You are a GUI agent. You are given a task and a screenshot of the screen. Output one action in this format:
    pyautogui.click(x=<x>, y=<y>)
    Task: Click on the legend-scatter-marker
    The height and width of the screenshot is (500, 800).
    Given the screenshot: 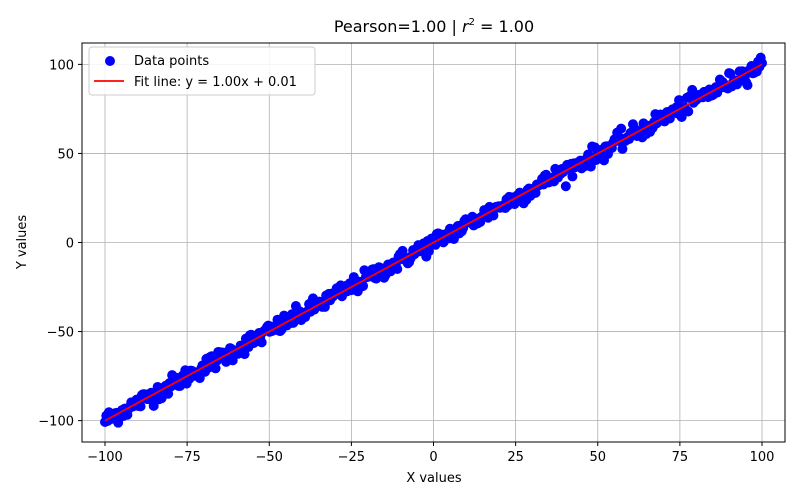 What is the action you would take?
    pyautogui.click(x=110, y=61)
    